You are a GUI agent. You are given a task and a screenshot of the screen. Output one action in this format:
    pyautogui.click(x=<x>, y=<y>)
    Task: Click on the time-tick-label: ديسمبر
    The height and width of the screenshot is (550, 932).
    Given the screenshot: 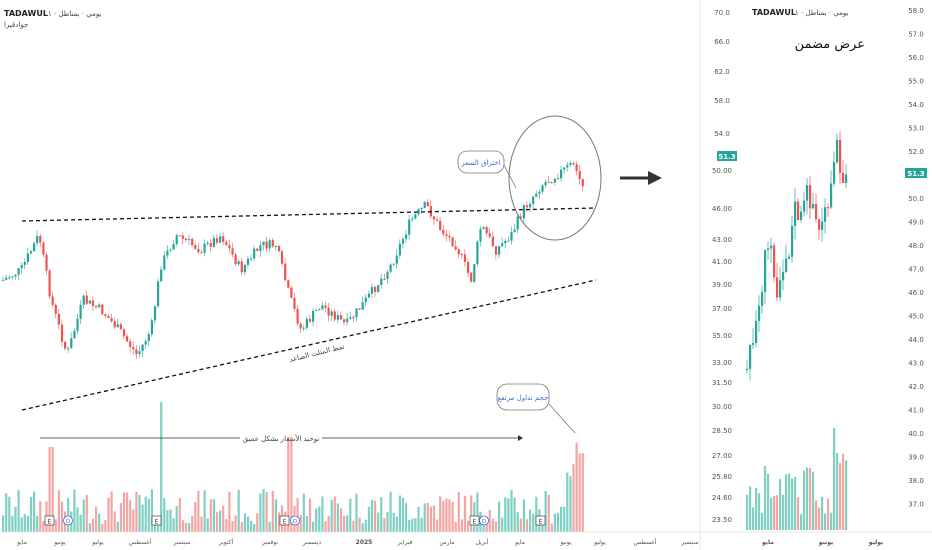 What is the action you would take?
    pyautogui.click(x=312, y=542)
    